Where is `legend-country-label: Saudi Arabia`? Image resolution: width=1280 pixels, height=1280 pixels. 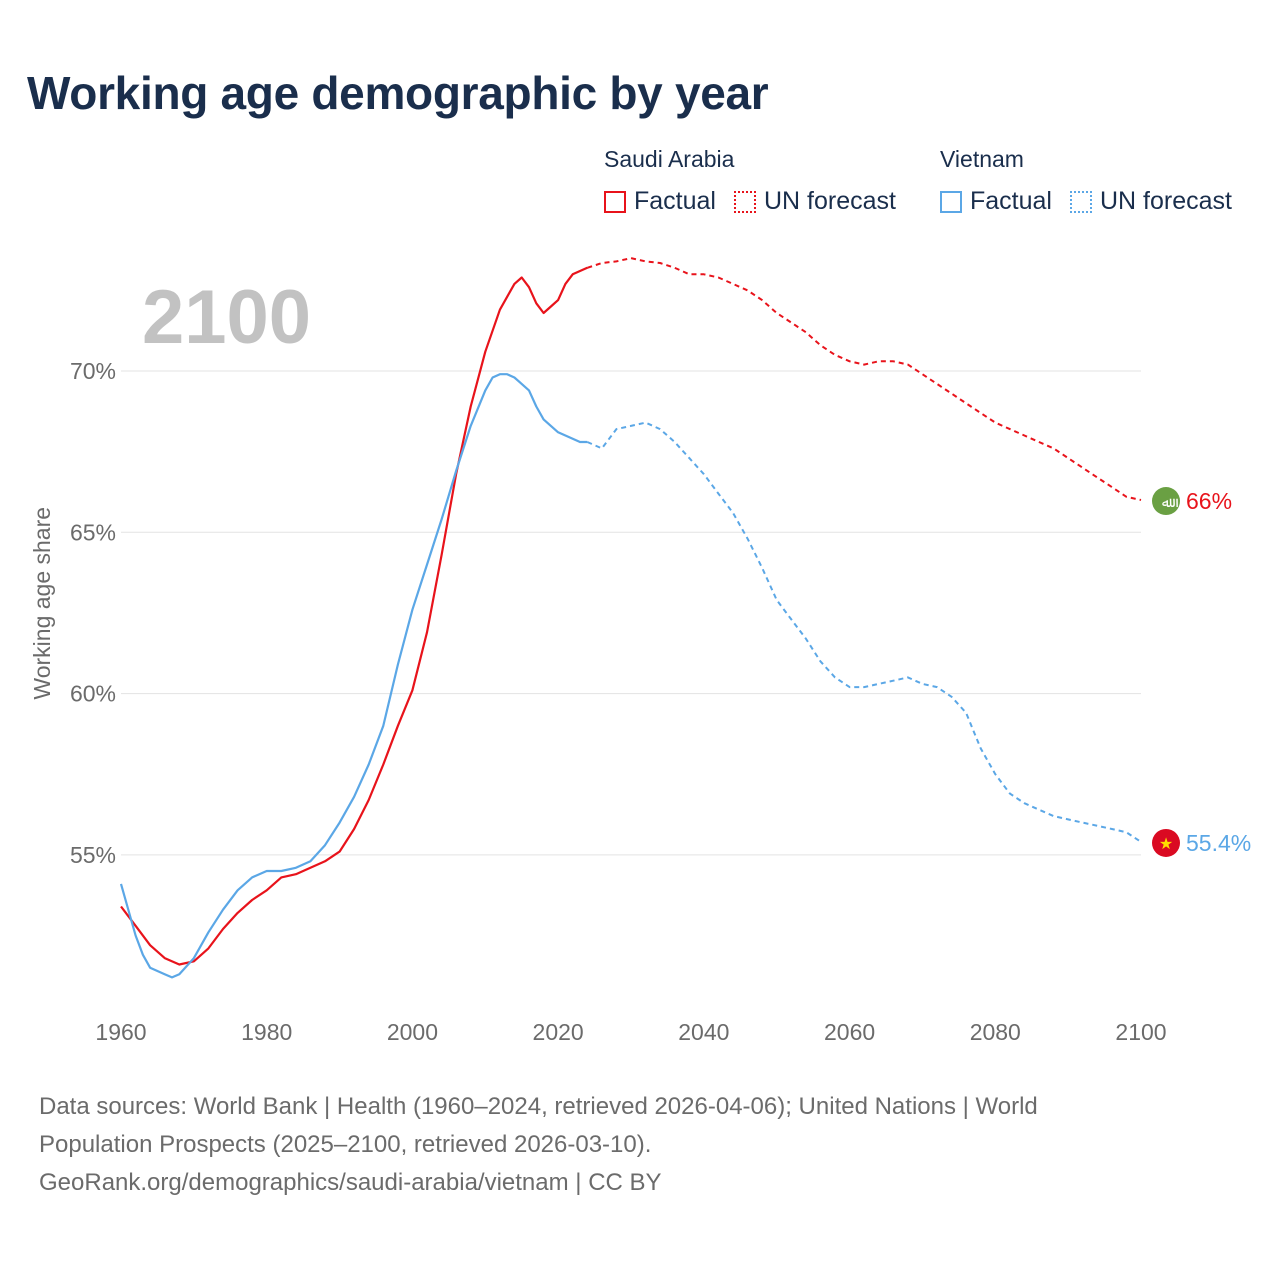 legend-country-label: Saudi Arabia is located at coordinates (669, 159).